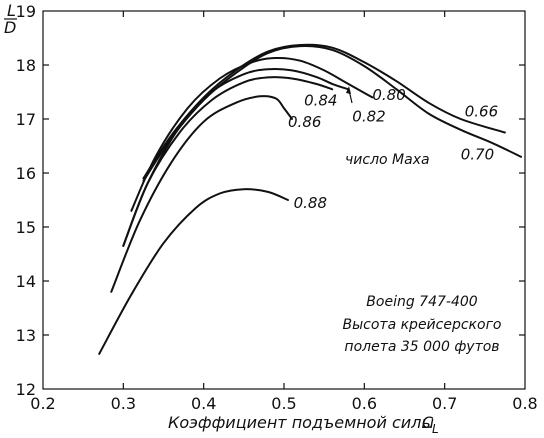 The width and height of the screenshot is (544, 438). What do you see at coordinates (444, 403) in the screenshot?
I see `x-tick-label: 0.7` at bounding box center [444, 403].